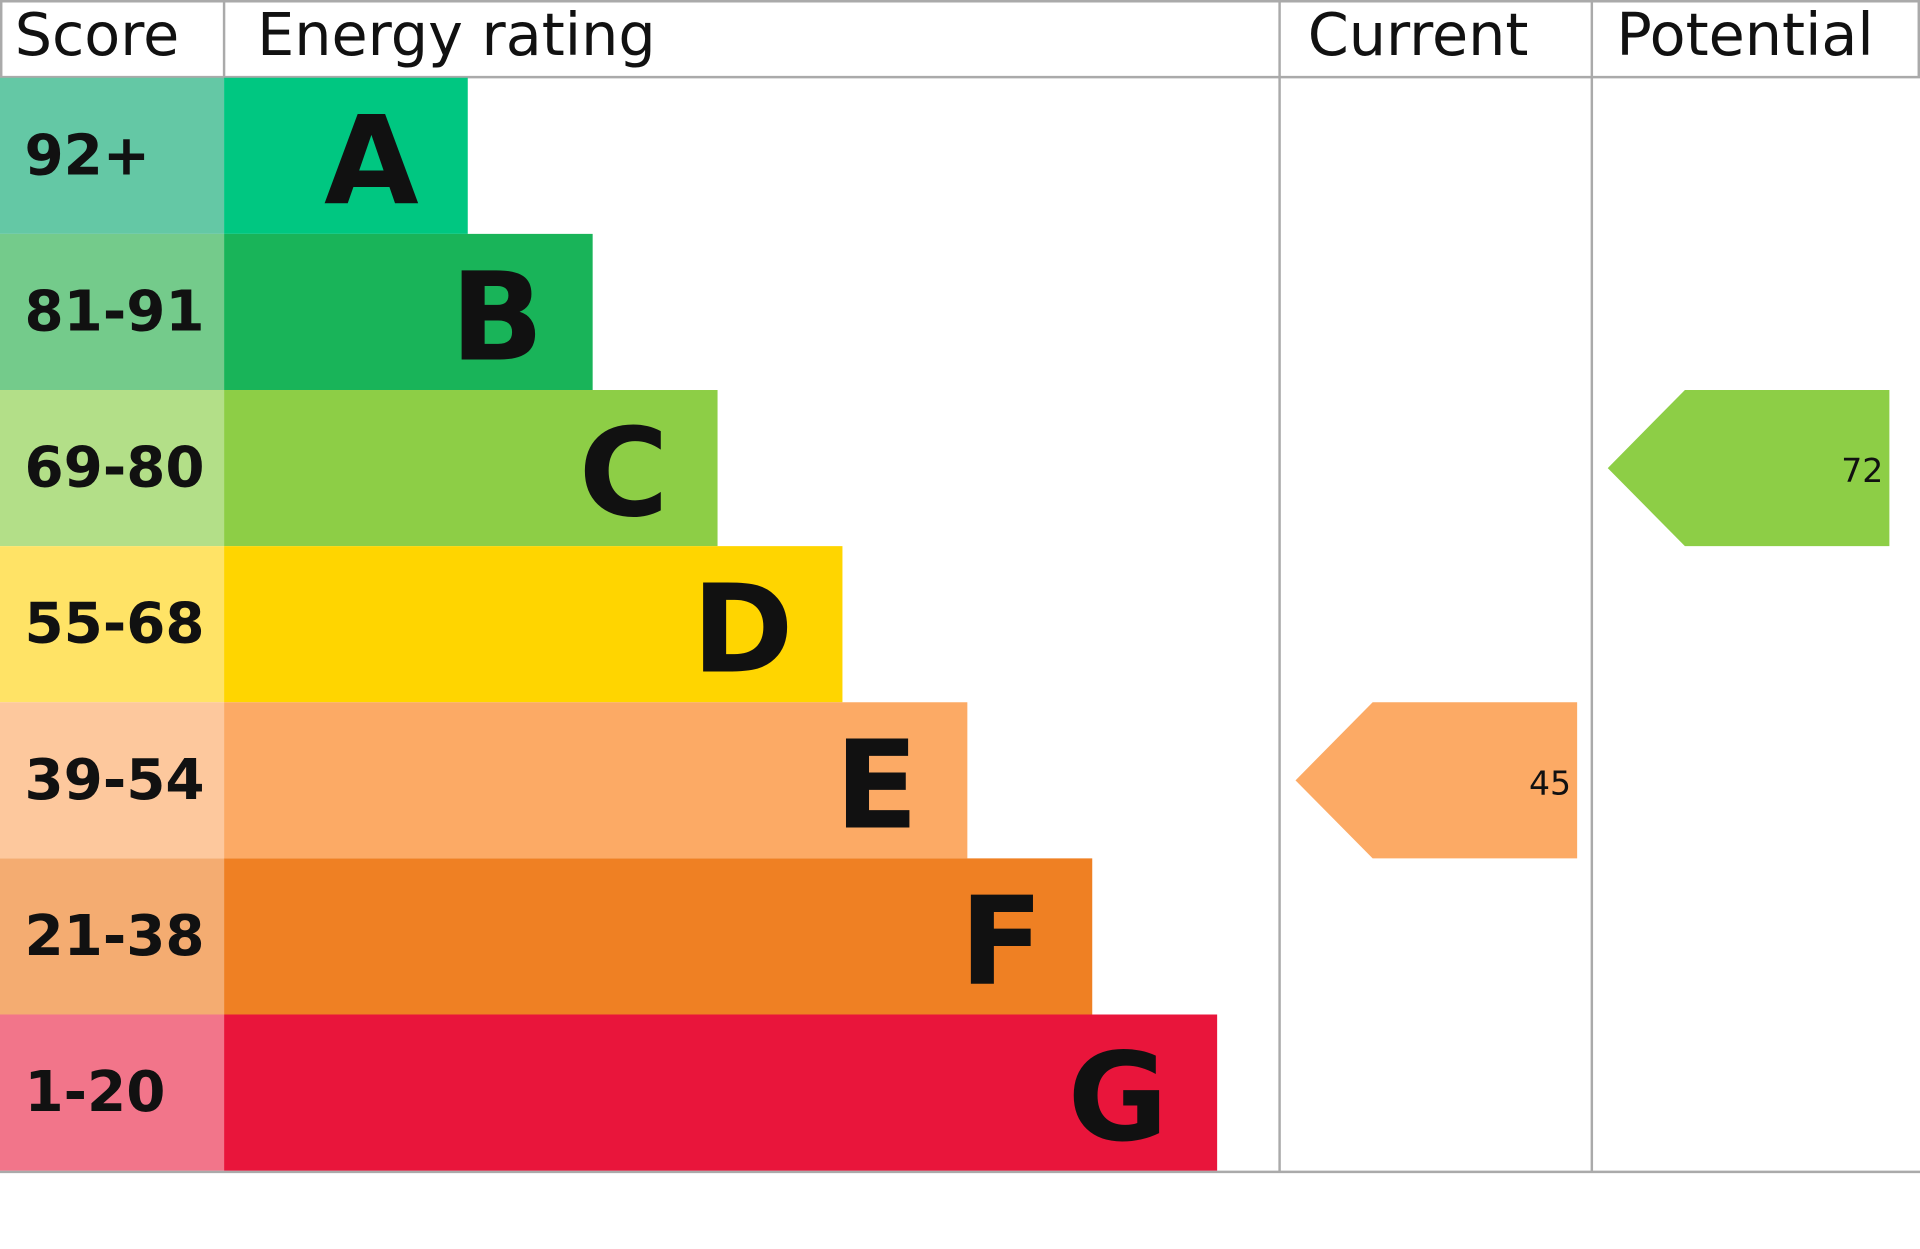  What do you see at coordinates (1748, 468) in the screenshot?
I see `potential-arrow` at bounding box center [1748, 468].